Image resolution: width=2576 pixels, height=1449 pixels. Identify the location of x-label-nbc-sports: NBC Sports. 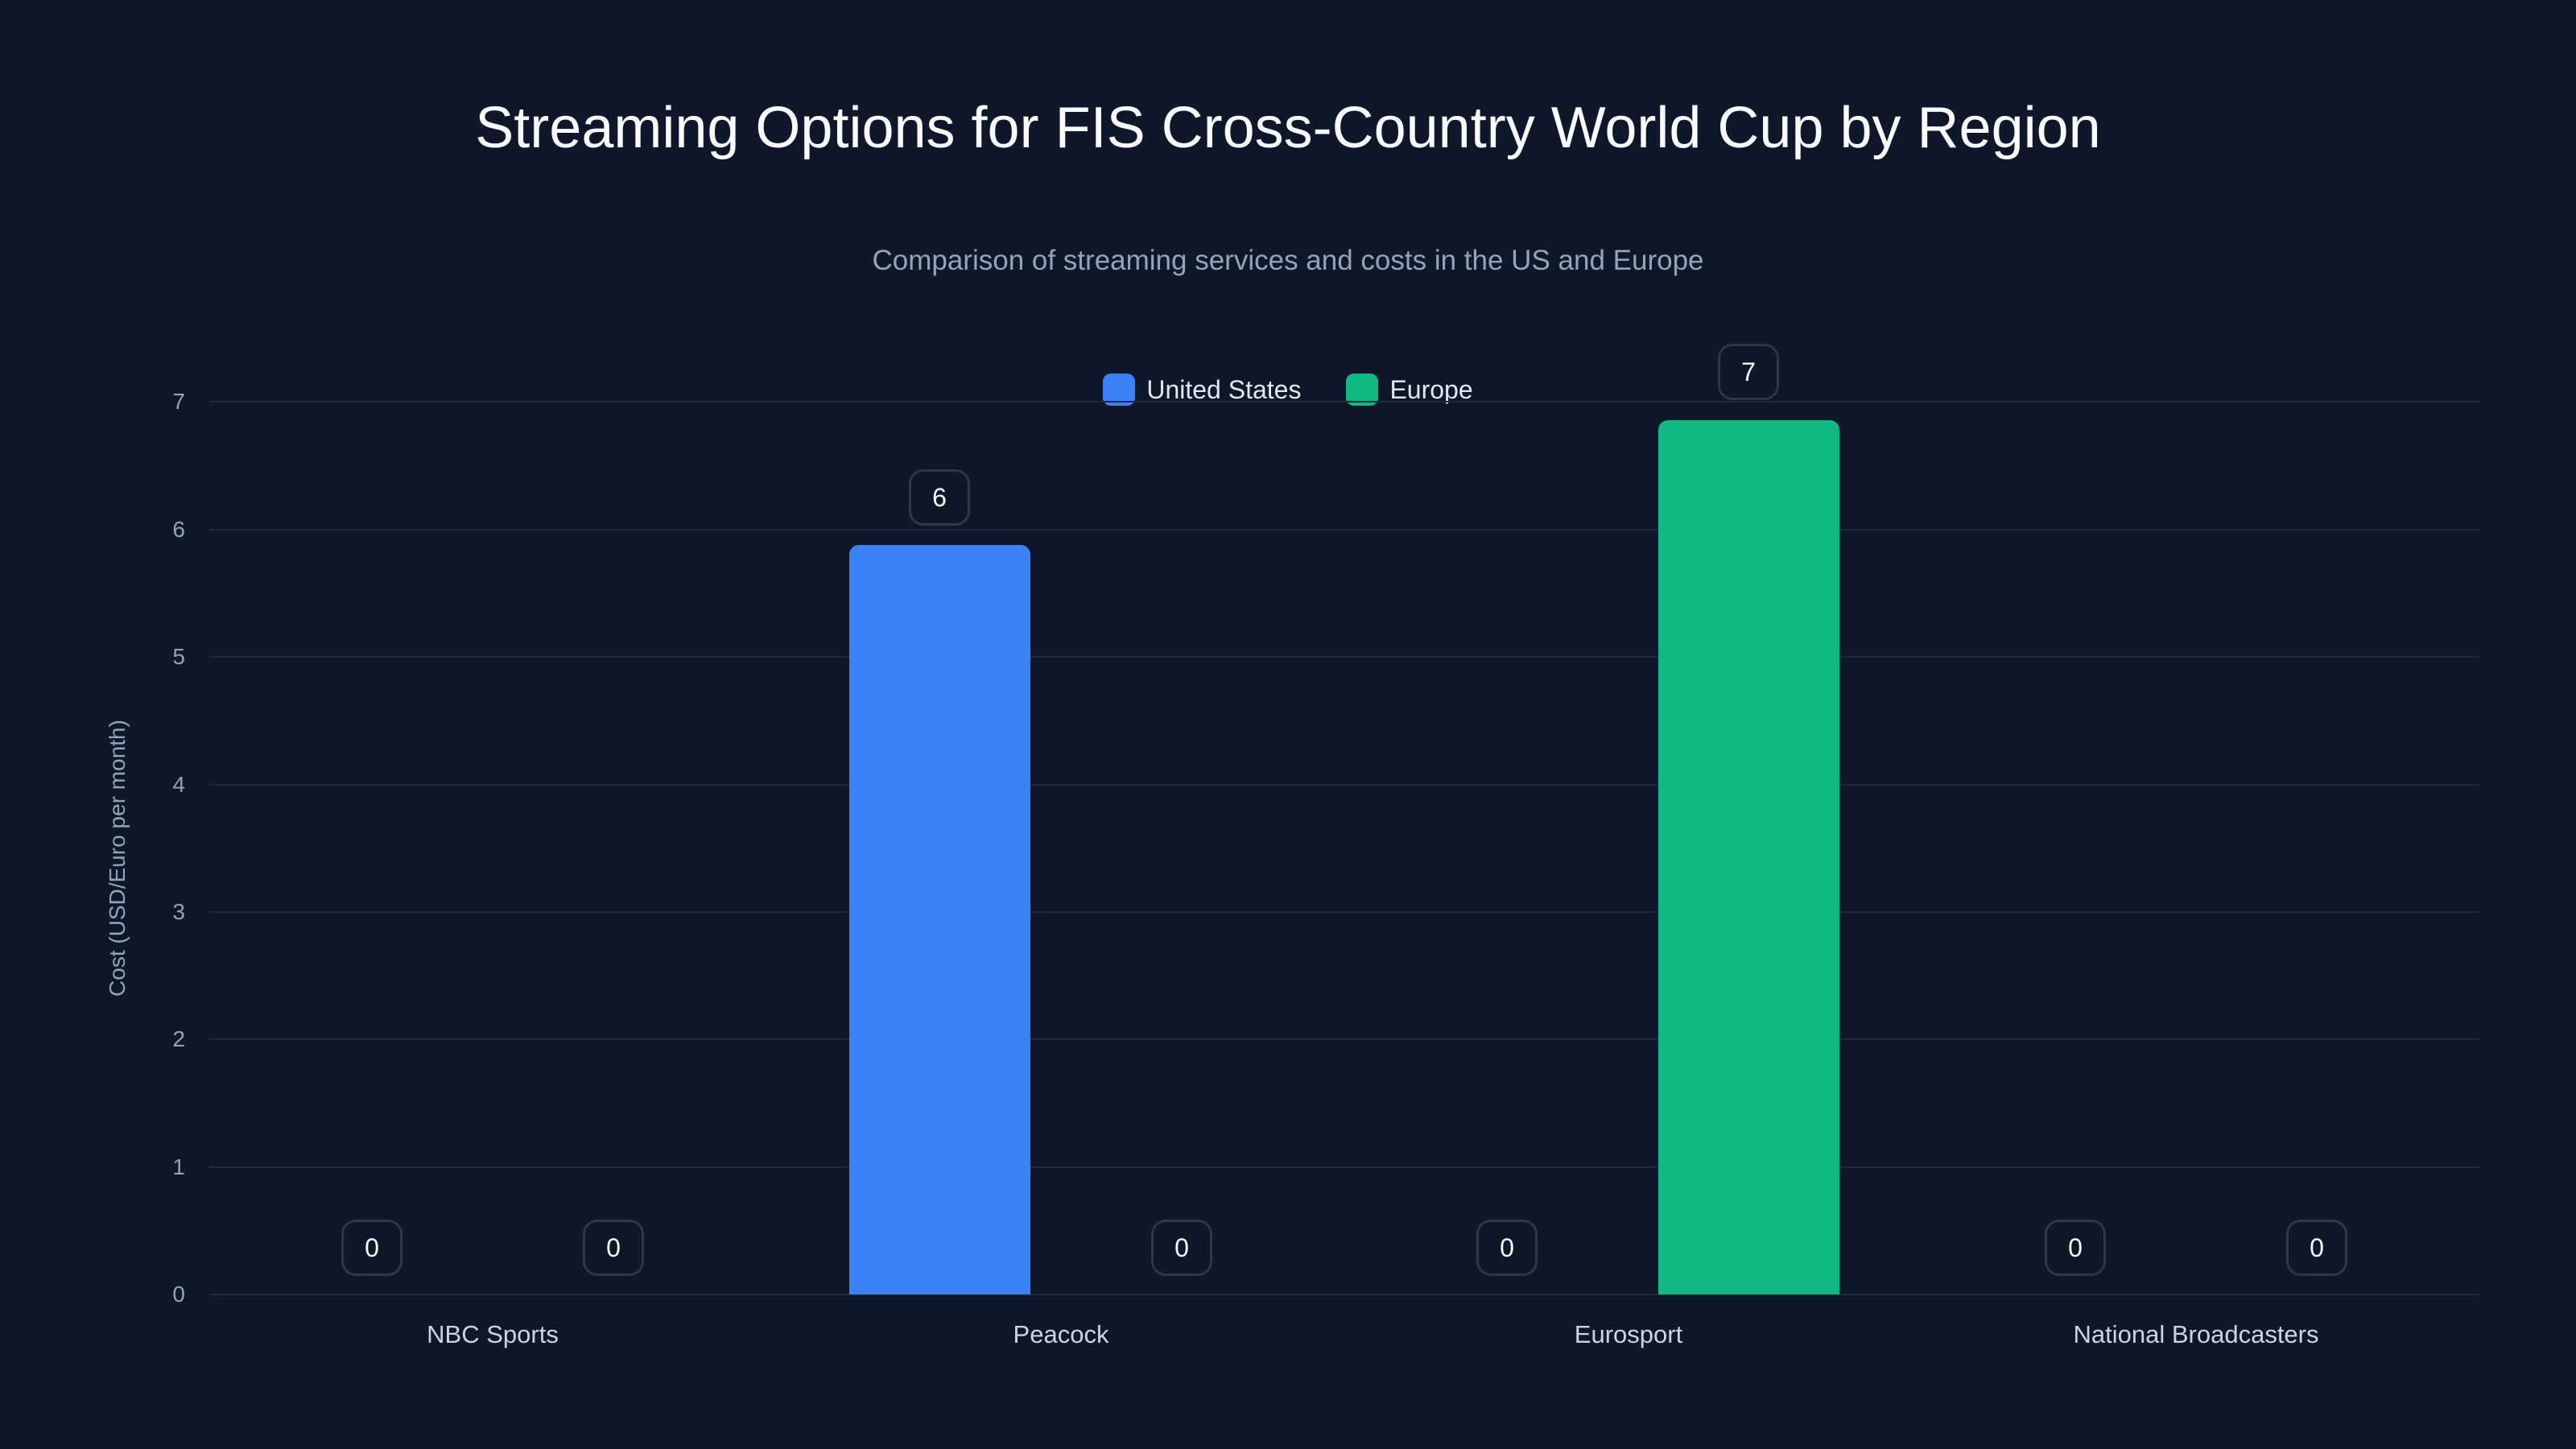
(493, 1334).